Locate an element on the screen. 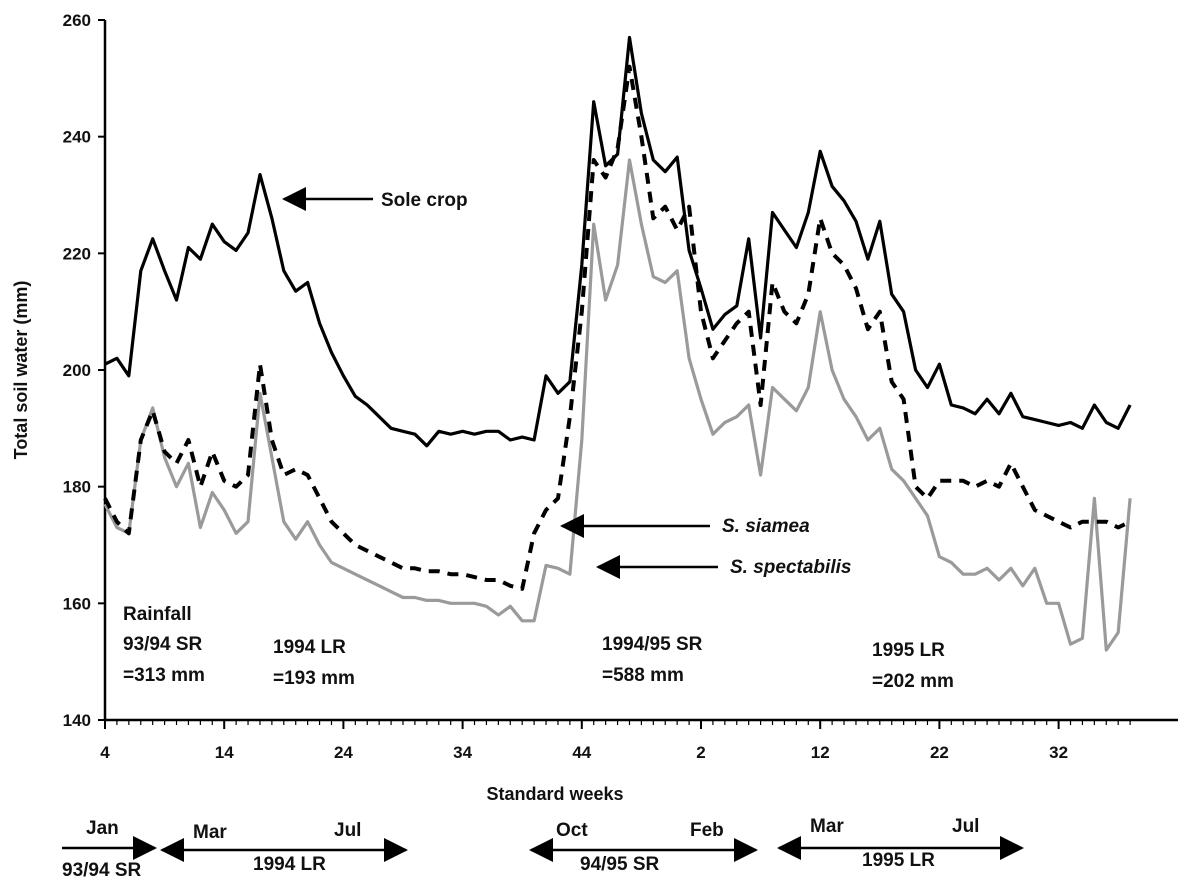 The height and width of the screenshot is (882, 1193). y-ticks: 140 160 180 200 220 240 260 is located at coordinates (84, 370).